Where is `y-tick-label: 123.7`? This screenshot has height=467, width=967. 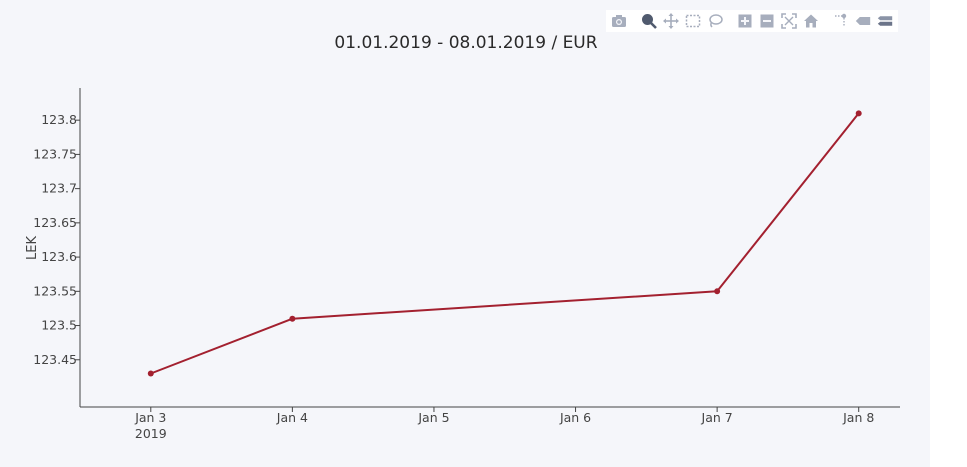
y-tick-label: 123.7 is located at coordinates (59, 188).